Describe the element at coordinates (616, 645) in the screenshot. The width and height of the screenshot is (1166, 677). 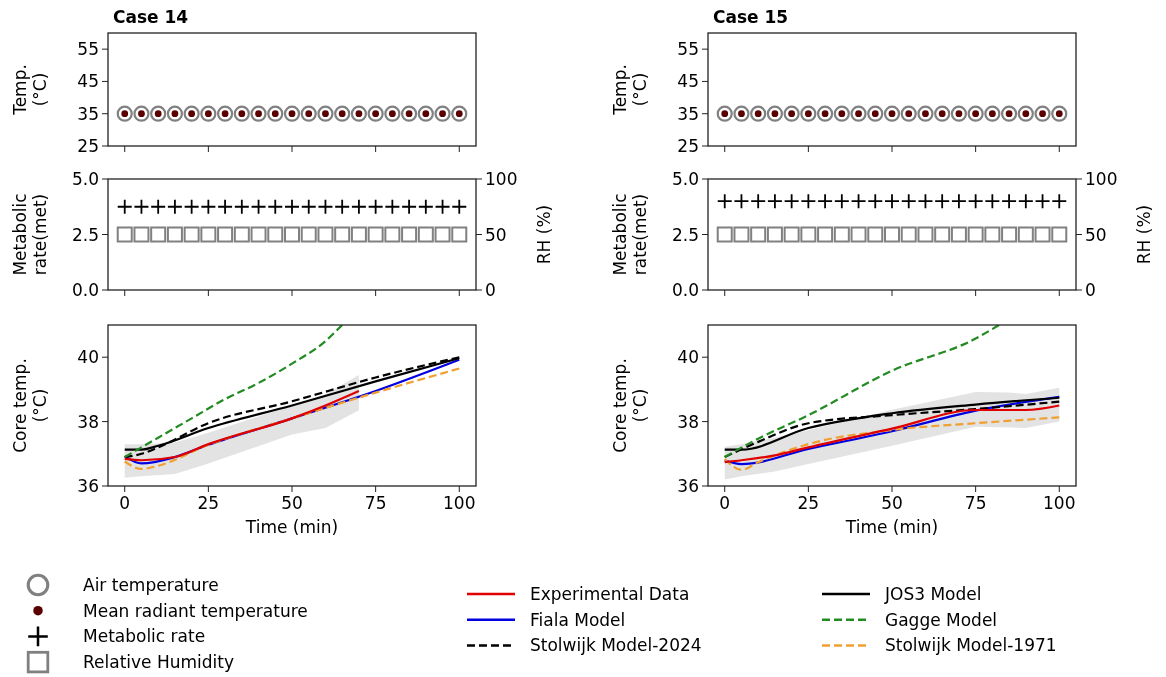
I see `legend-label: Stolwijk Model-2024` at that location.